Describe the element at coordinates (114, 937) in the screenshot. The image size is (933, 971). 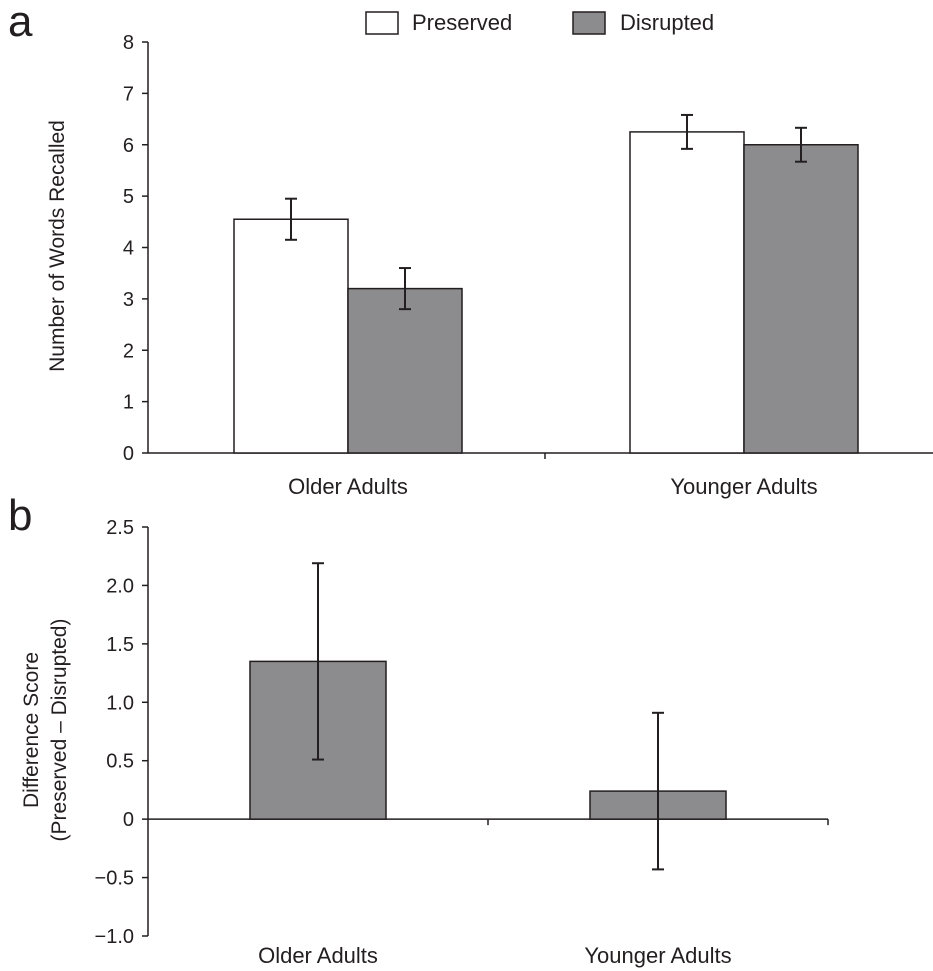
I see `panel-b-y-tick-label: −1.0` at that location.